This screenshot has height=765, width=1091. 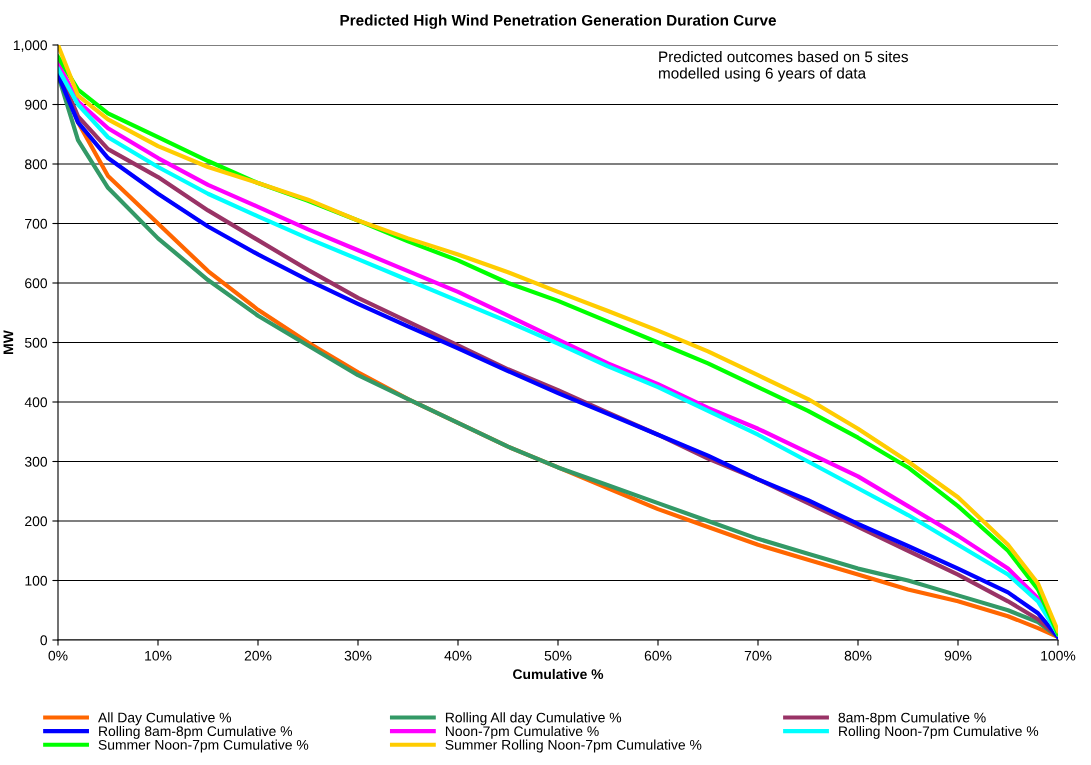 I want to click on x-tick-label: 100%, so click(x=1058, y=655).